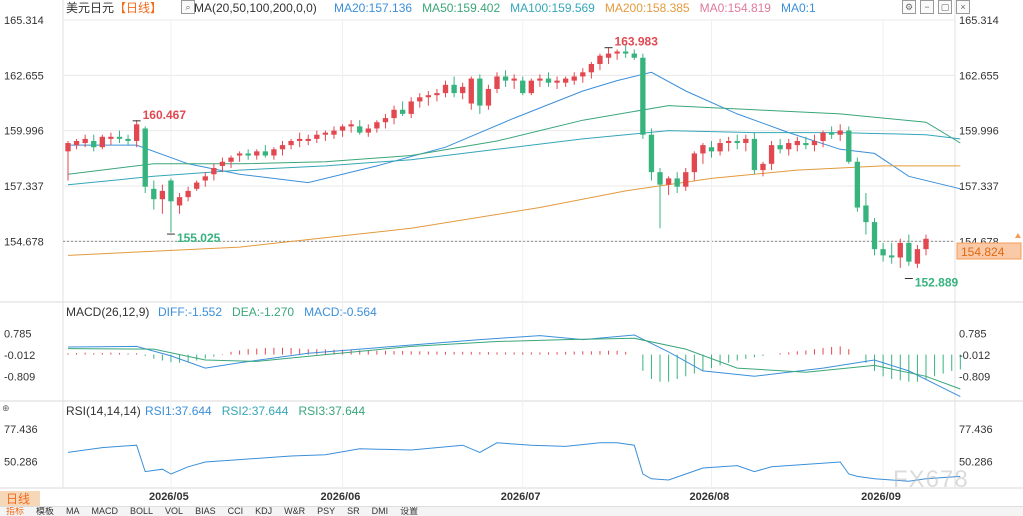  Describe the element at coordinates (165, 115) in the screenshot. I see `annotation-high-label: 160.467` at that location.